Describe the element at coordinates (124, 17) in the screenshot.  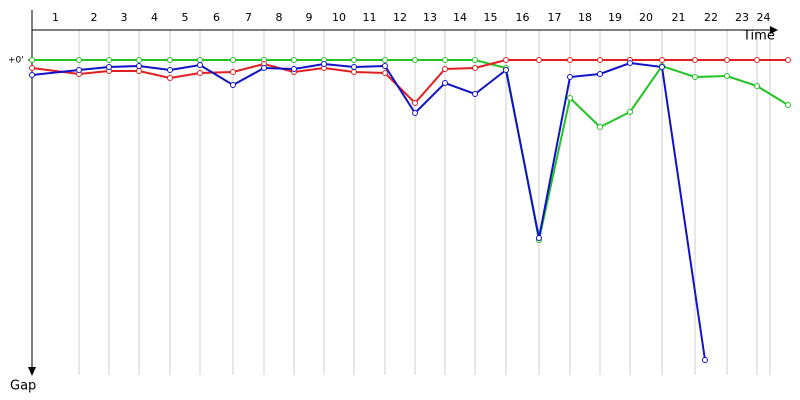
I see `x-tick-label: 3` at that location.